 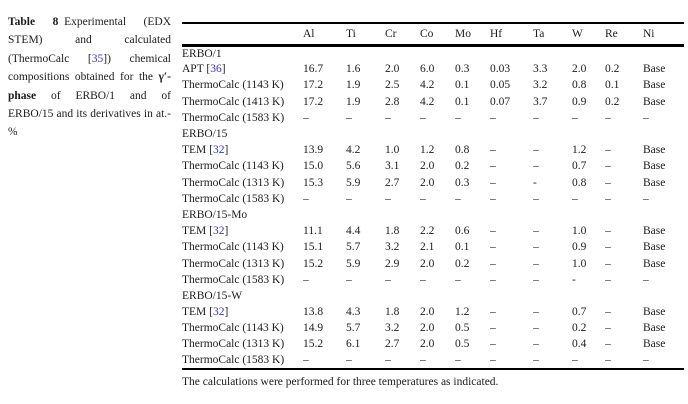 What do you see at coordinates (579, 328) in the screenshot?
I see `value-cell: 0.2` at bounding box center [579, 328].